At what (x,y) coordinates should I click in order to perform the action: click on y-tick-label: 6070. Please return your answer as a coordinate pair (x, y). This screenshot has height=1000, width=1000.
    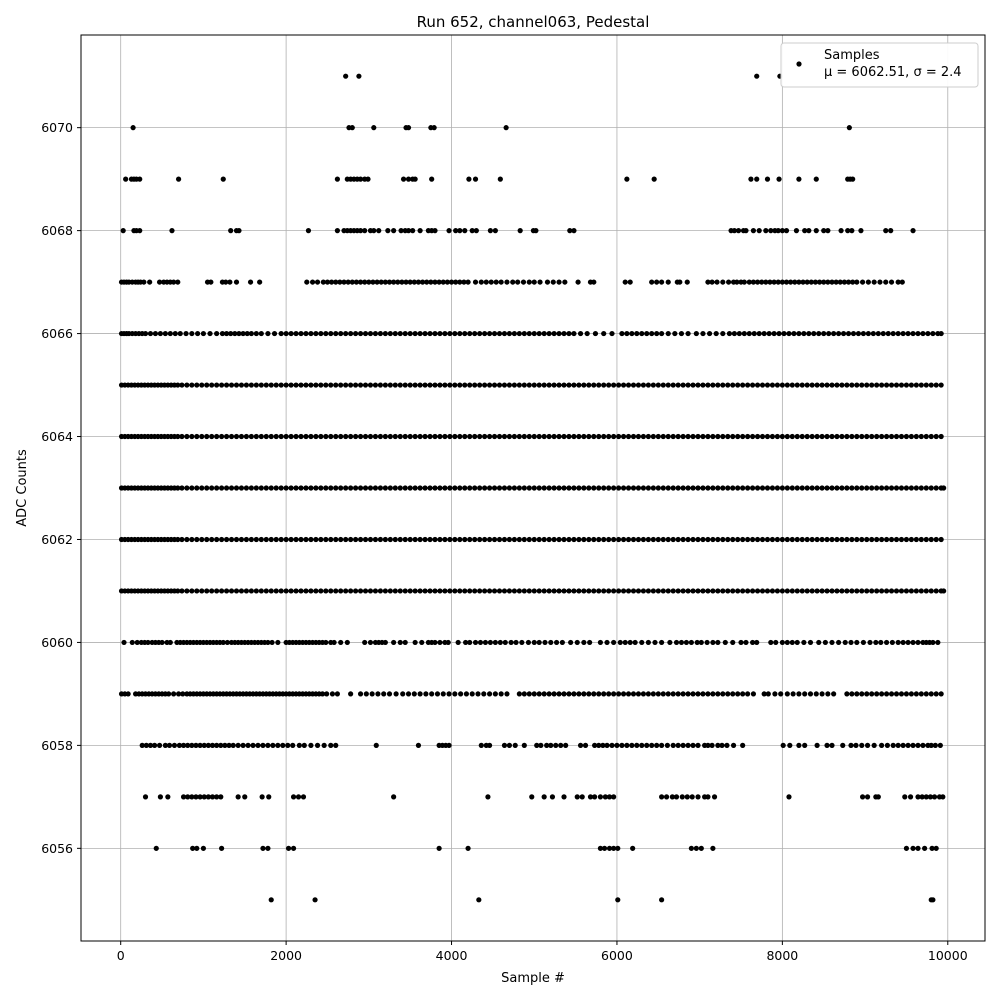
    Looking at the image, I should click on (57, 127).